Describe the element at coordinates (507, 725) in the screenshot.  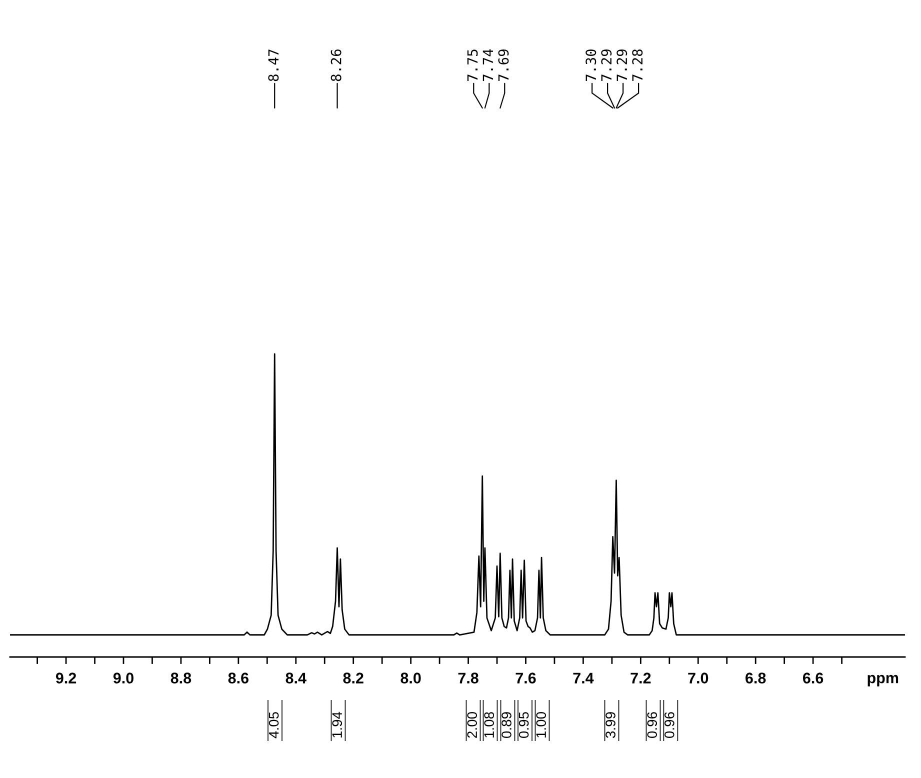
I see `text: 0.89` at that location.